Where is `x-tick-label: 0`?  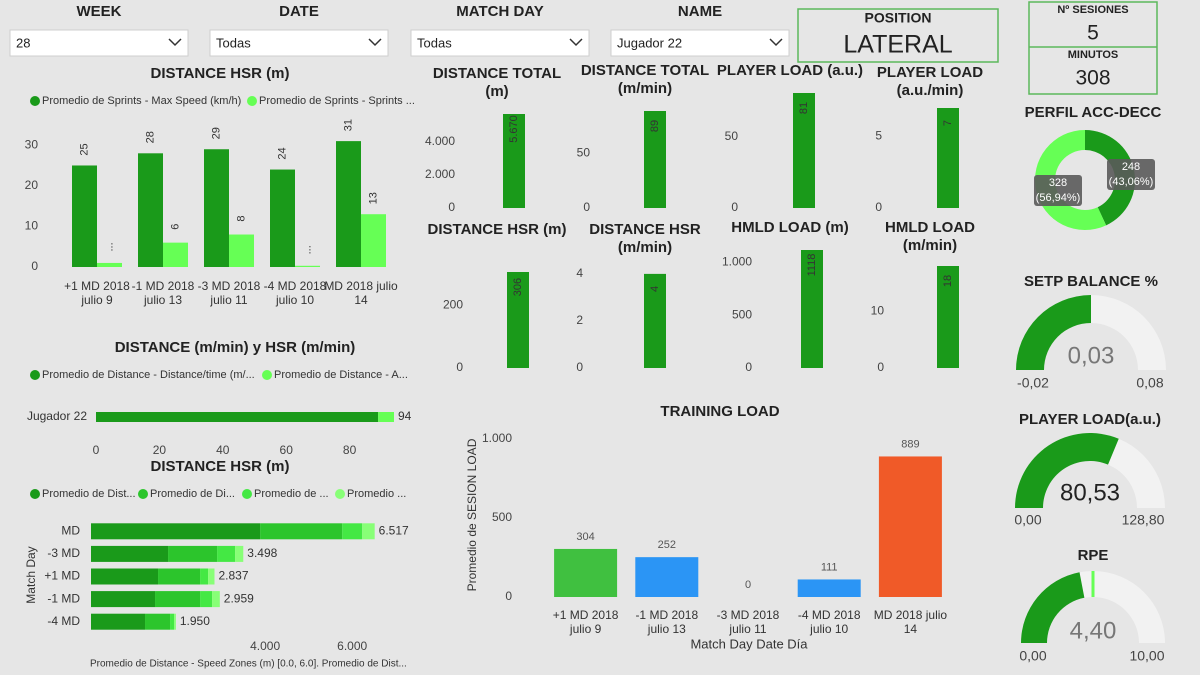
x-tick-label: 0 is located at coordinates (96, 450).